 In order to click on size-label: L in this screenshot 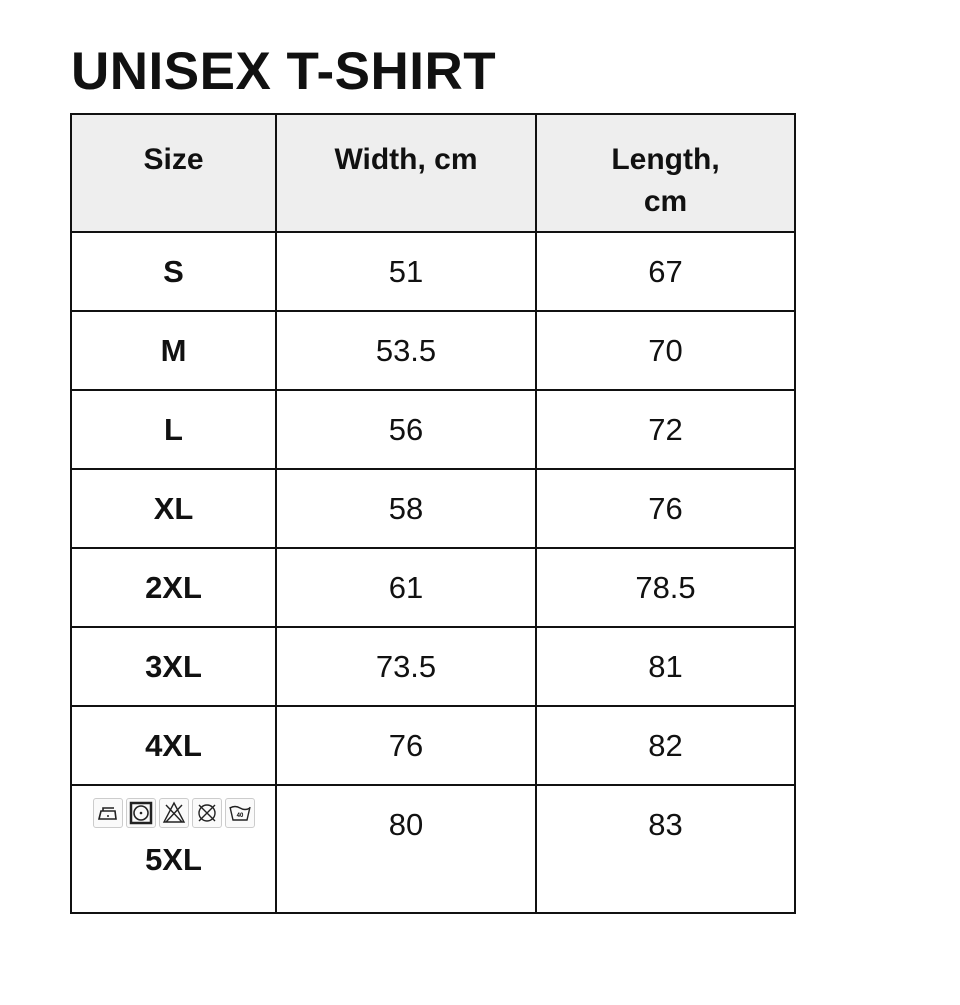, I will do `click(173, 429)`.